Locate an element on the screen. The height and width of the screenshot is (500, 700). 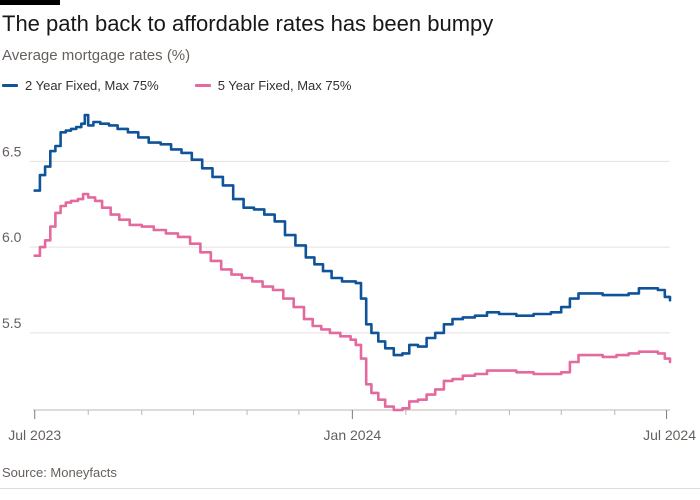
y-tick-label-6: 6.0 is located at coordinates (12, 237).